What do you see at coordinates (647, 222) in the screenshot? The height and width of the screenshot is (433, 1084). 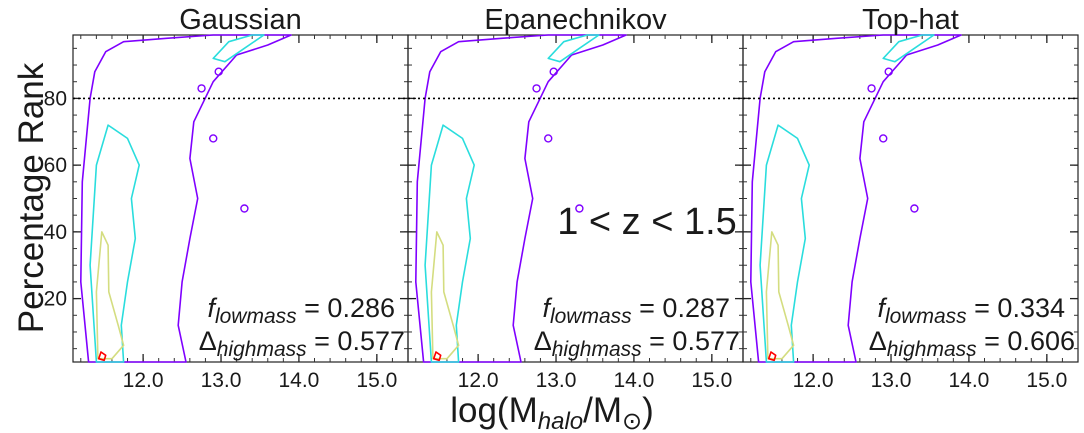 I see `redshift-label: 1 < z < 1.5` at bounding box center [647, 222].